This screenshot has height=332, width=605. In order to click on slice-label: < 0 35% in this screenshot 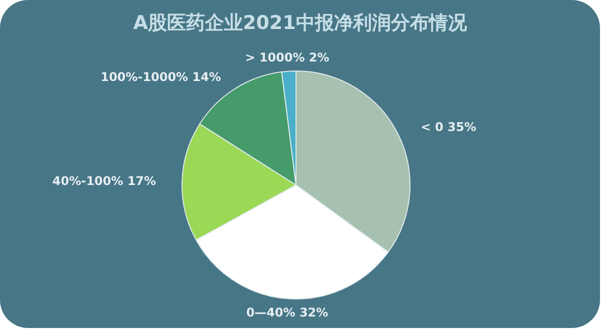, I will do `click(448, 127)`.